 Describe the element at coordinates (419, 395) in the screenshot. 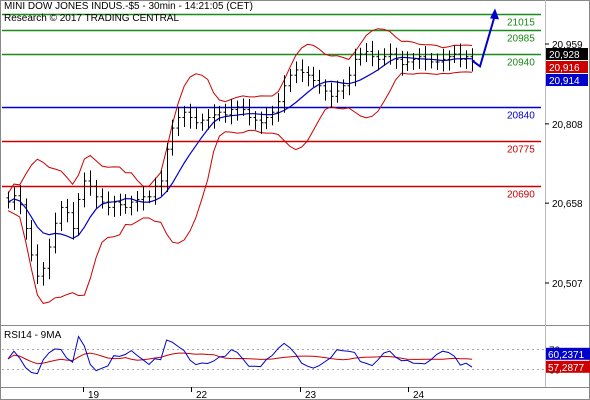

I see `time-tick-label: 24` at that location.